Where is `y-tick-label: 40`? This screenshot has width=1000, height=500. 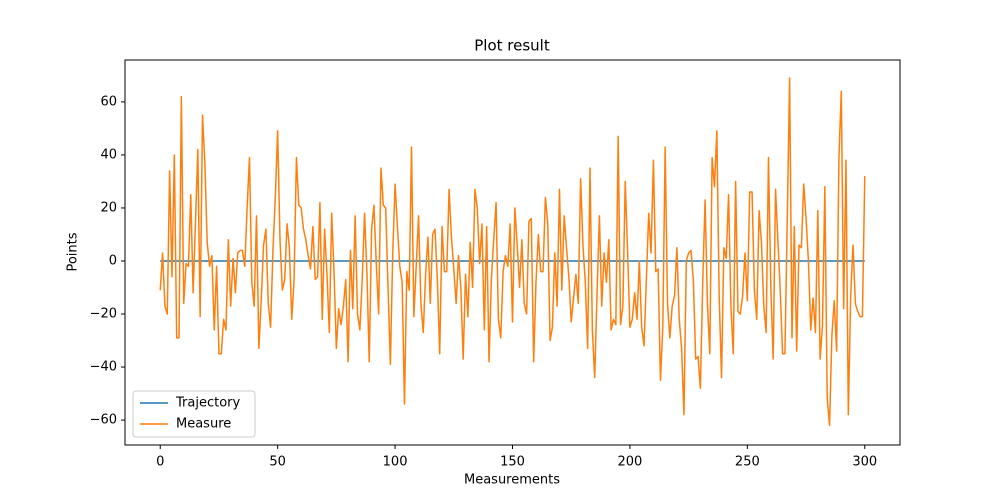 y-tick-label: 40 is located at coordinates (108, 154).